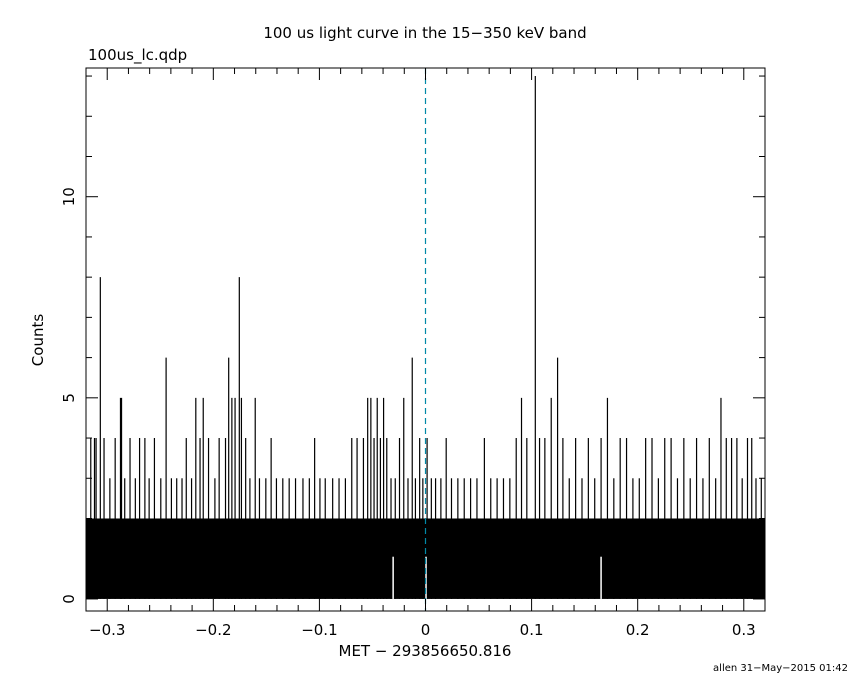  I want to click on x-axis-label: MET − 293856650.816, so click(425, 651).